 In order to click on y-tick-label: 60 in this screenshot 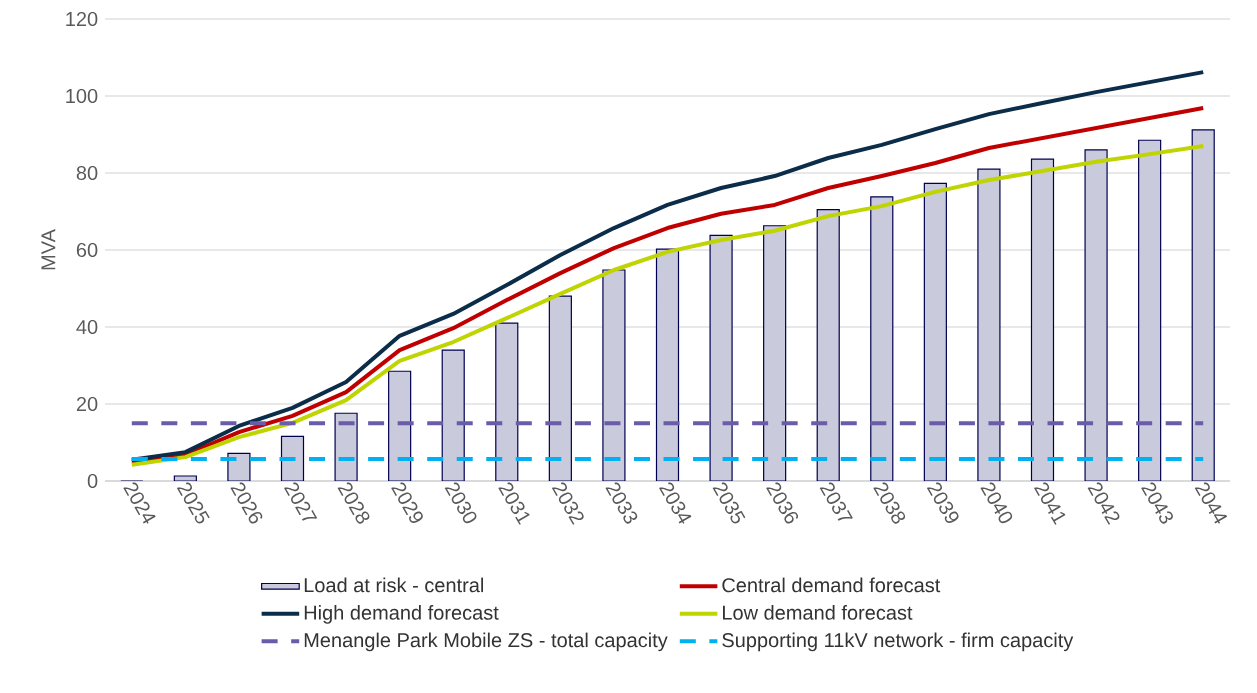, I will do `click(87, 250)`.